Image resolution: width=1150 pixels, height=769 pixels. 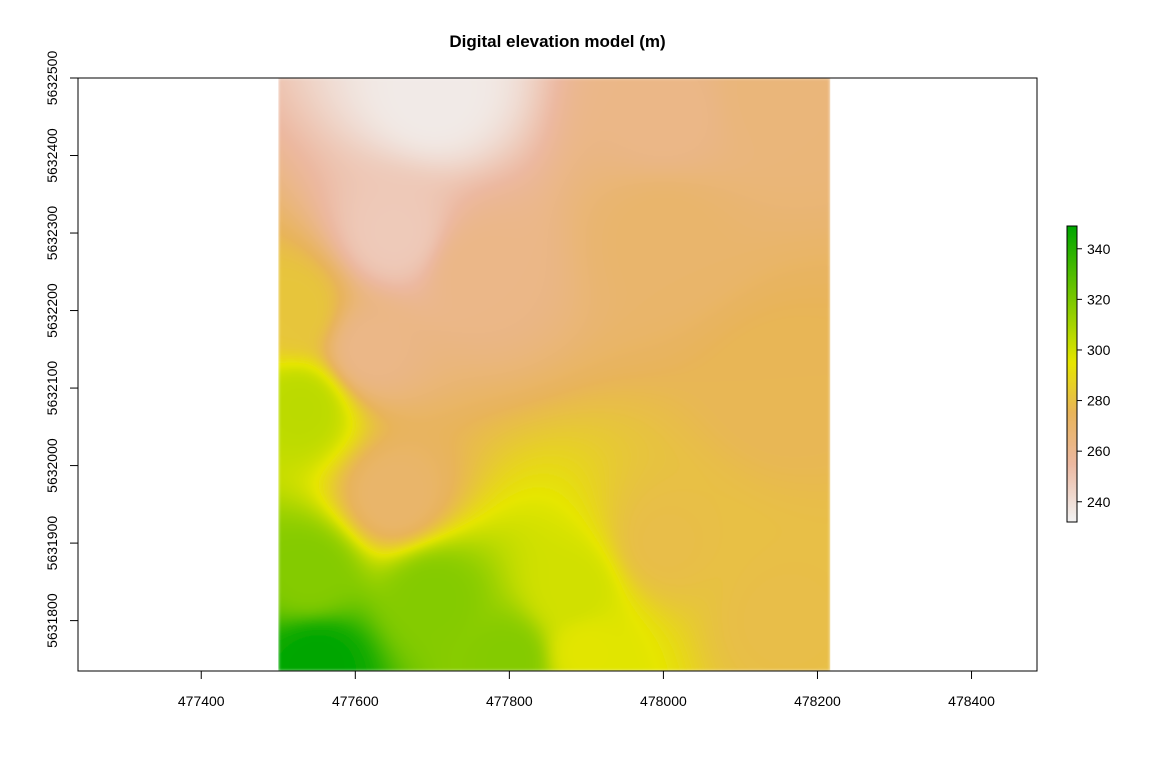 What do you see at coordinates (355, 701) in the screenshot?
I see `x-tick-label: 477600` at bounding box center [355, 701].